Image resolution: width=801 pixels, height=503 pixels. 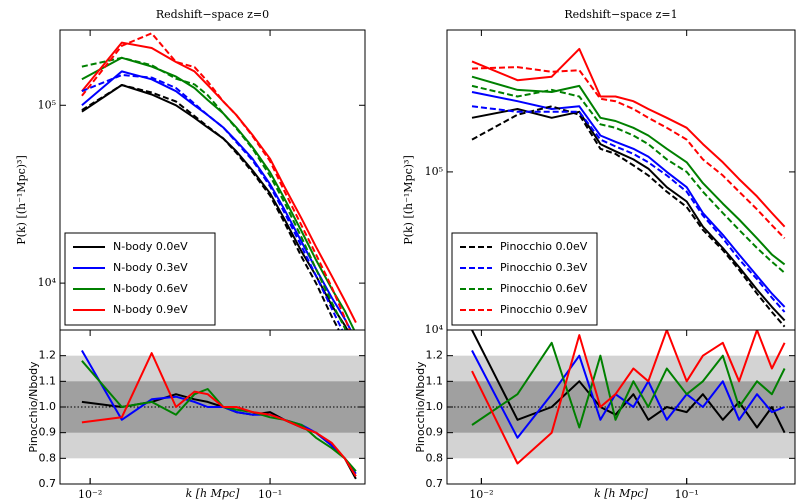 What do you see at coordinates (150, 246) in the screenshot?
I see `legend-label: N-body 0.0eV` at bounding box center [150, 246].